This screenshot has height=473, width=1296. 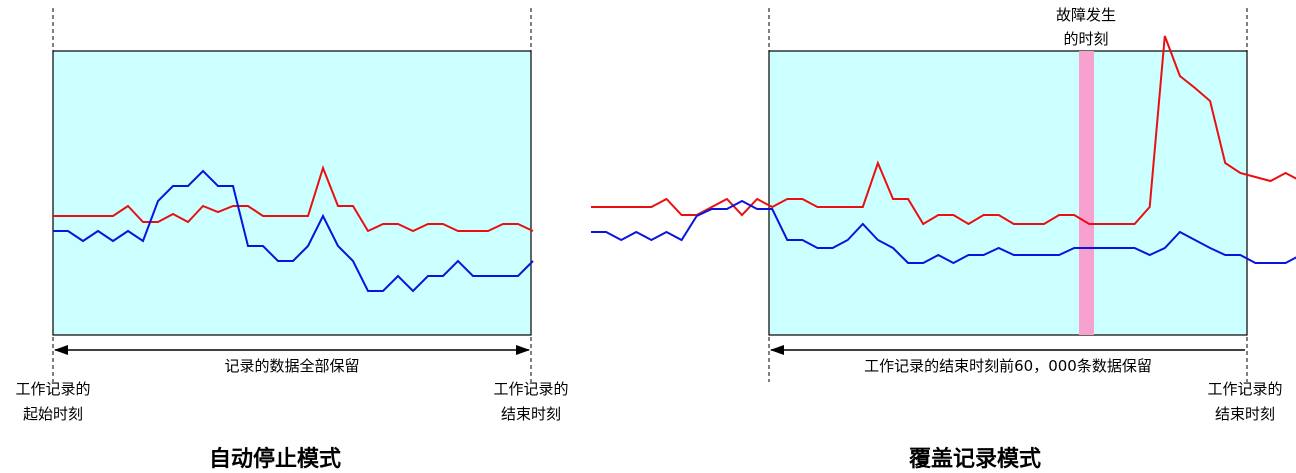 What do you see at coordinates (1086, 15) in the screenshot?
I see `fault-label-line1: 故障发生` at bounding box center [1086, 15].